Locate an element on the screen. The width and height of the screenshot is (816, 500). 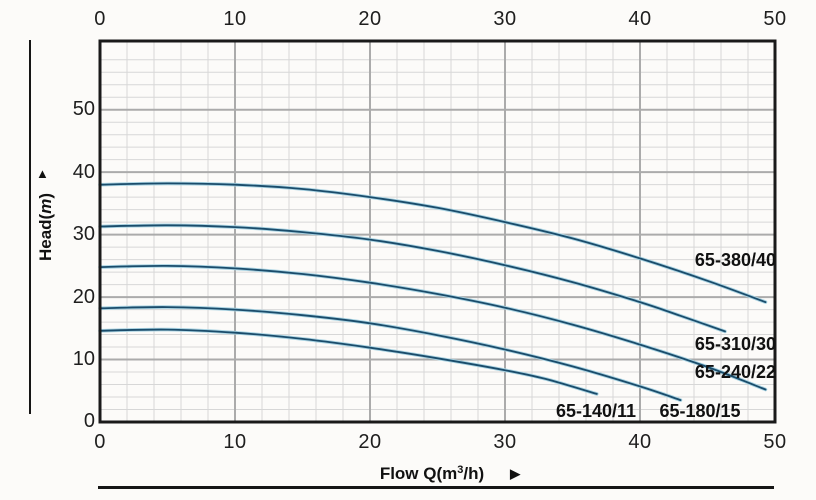
y-tick: 30 is located at coordinates (83, 234).